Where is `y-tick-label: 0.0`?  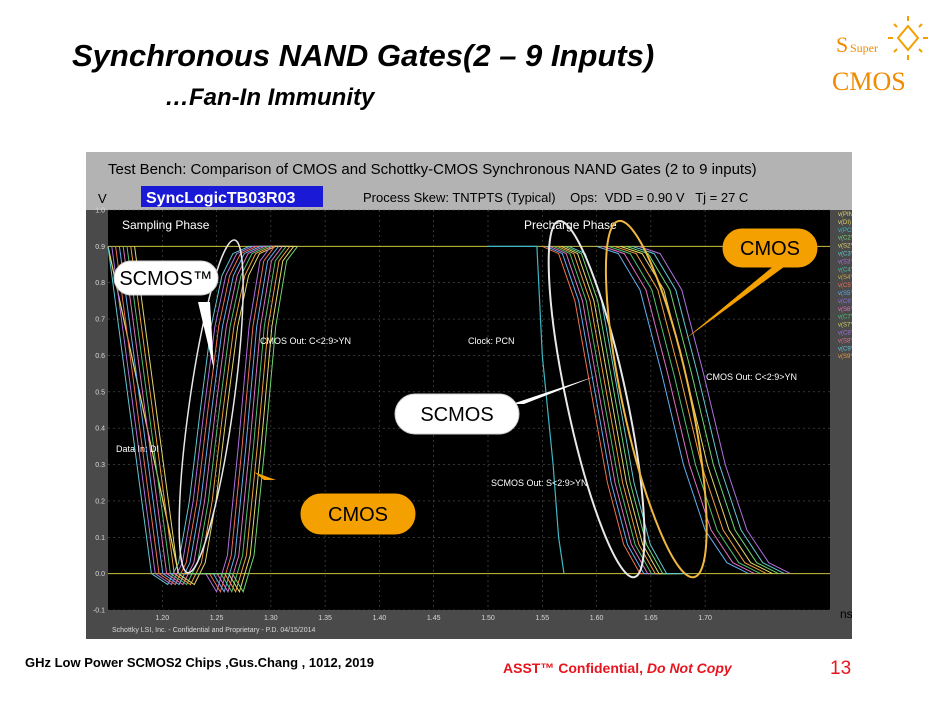
y-tick-label: 0.0 is located at coordinates (100, 574).